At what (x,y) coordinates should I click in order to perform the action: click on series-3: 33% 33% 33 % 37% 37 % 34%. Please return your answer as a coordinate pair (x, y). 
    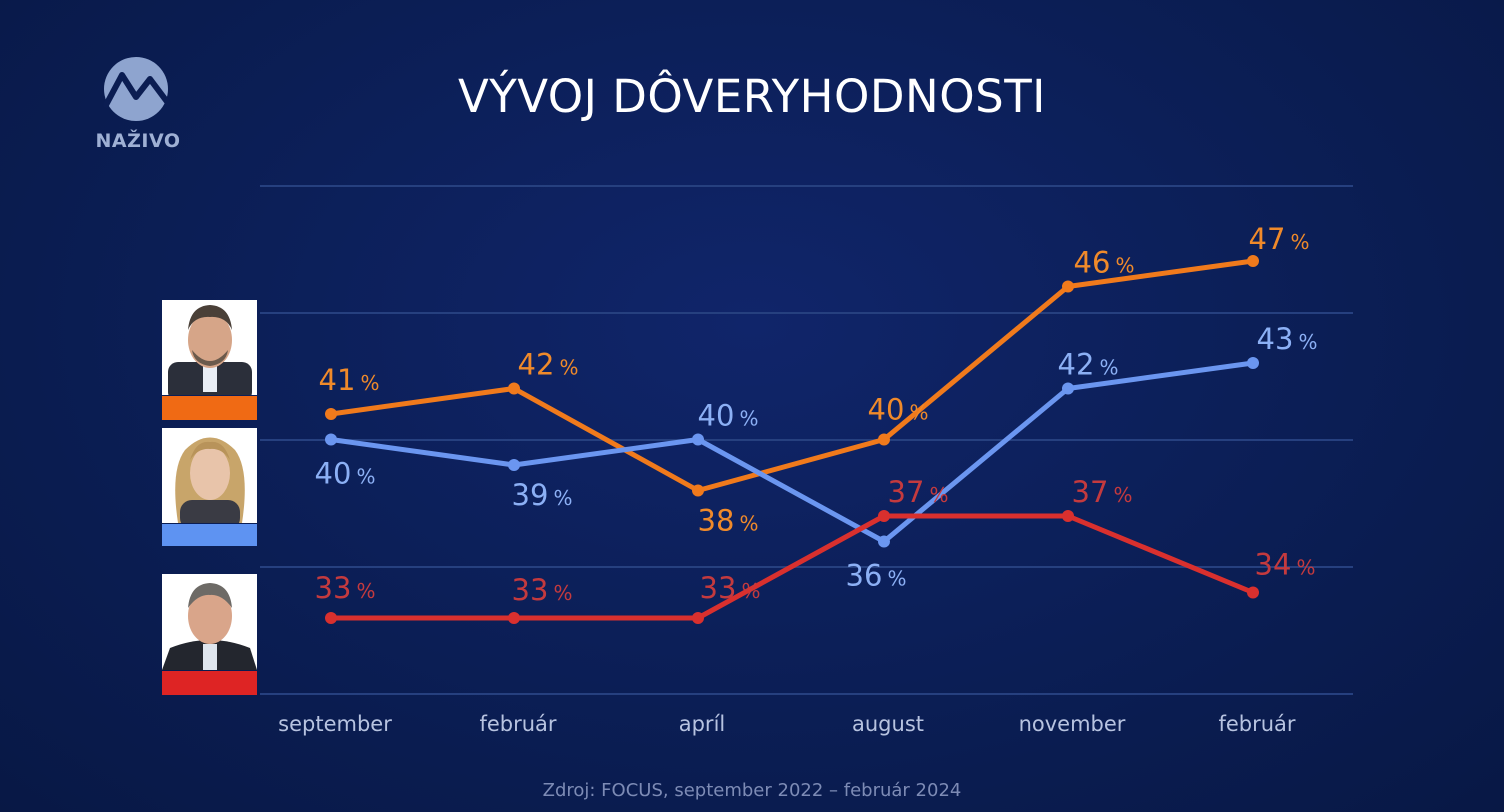
    Looking at the image, I should click on (815, 549).